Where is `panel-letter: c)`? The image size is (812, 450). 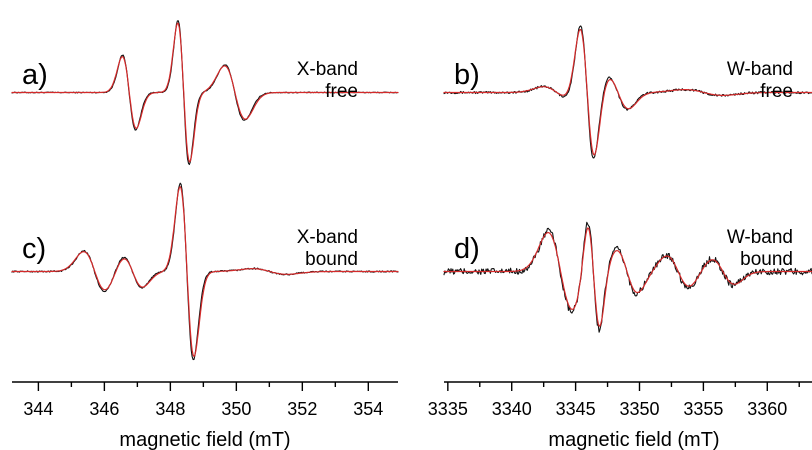
panel-letter: c) is located at coordinates (34, 249).